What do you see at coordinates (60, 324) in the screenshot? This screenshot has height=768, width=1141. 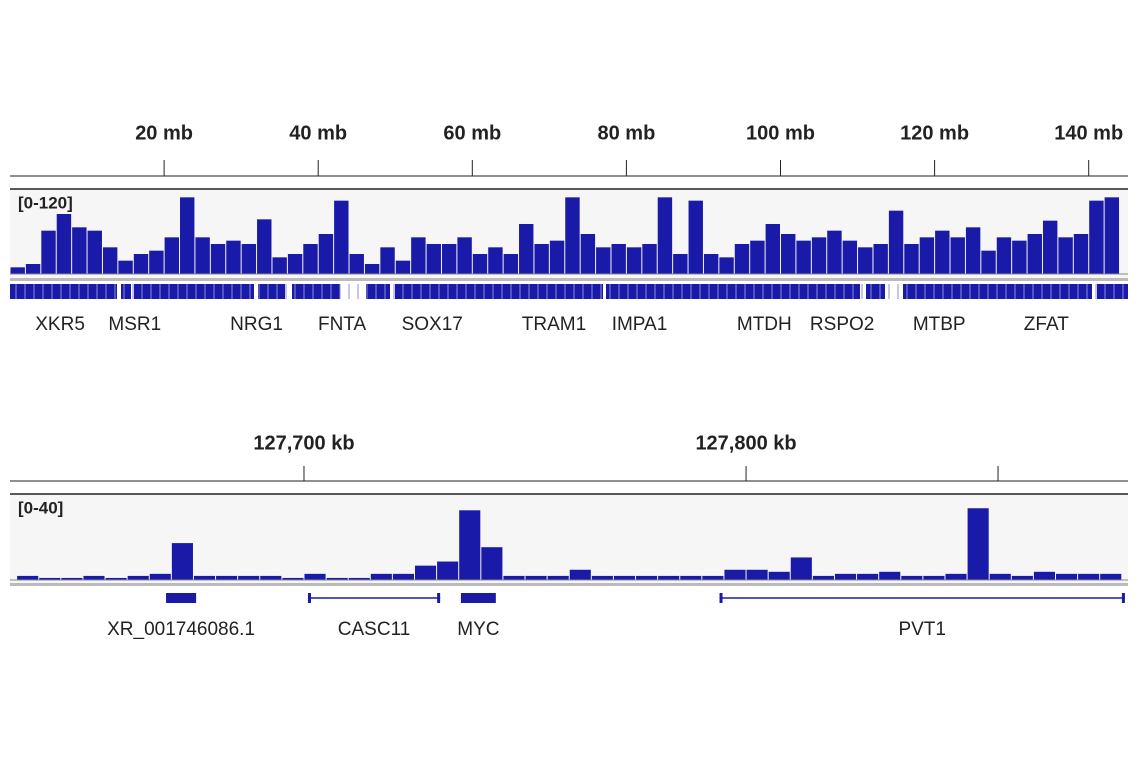 I see `gene-label: XKR5` at bounding box center [60, 324].